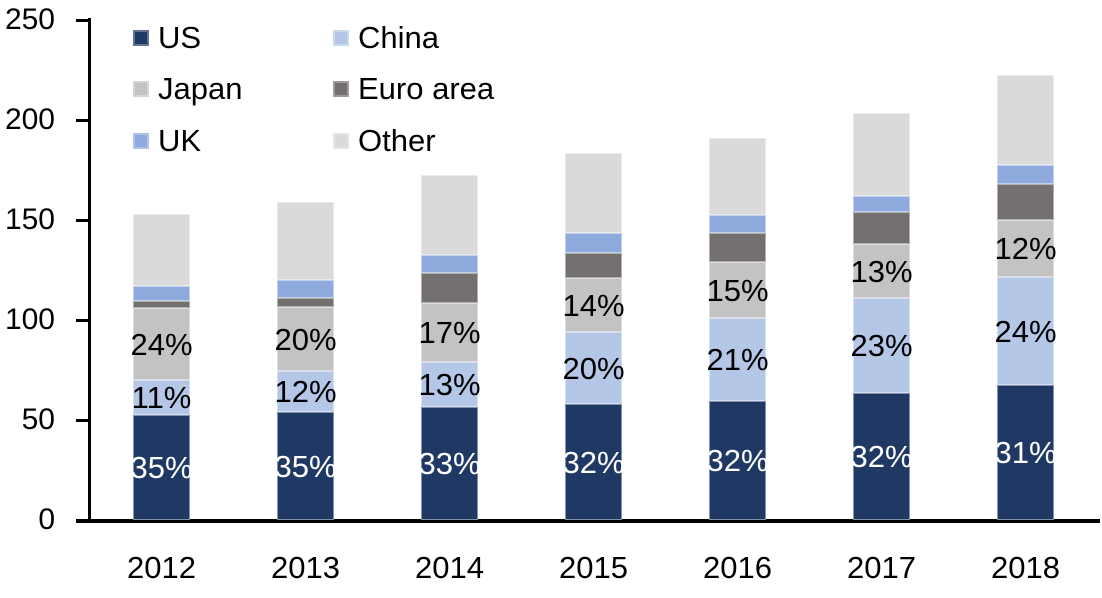  I want to click on y-axis-tick-label: 150, so click(29, 219).